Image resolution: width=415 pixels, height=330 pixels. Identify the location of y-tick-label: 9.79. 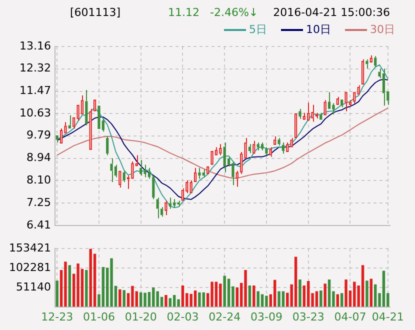
(38, 135).